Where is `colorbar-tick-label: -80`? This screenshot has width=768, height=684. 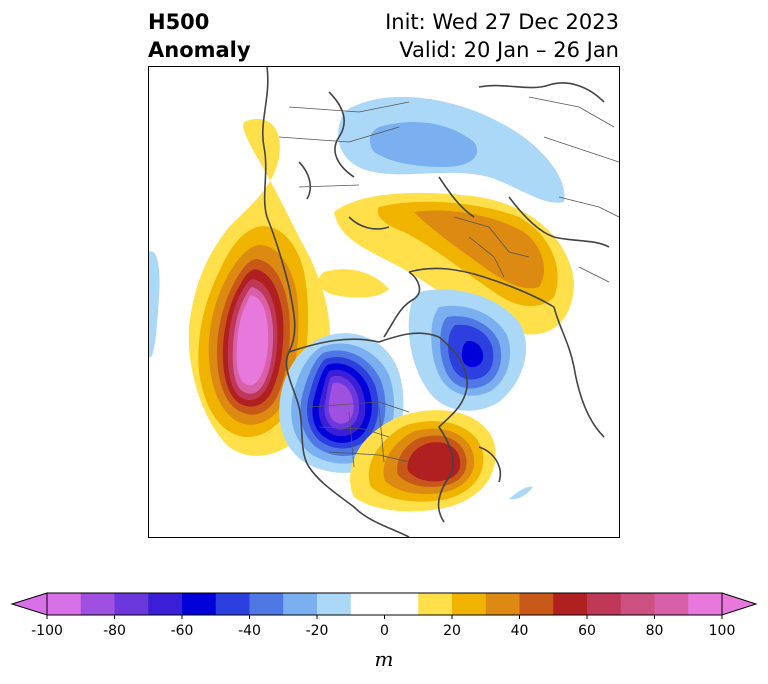 colorbar-tick-label: -80 is located at coordinates (114, 631).